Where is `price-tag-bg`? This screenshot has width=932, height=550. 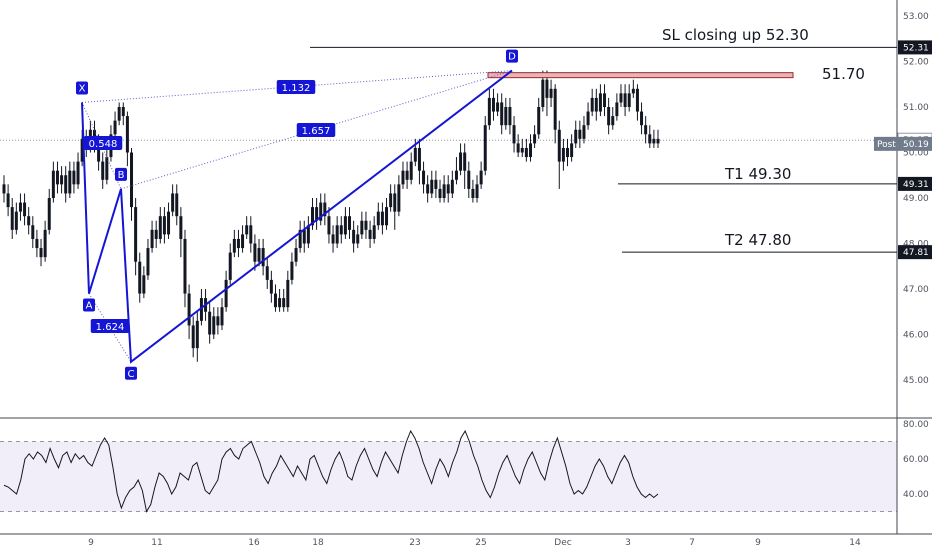
price-tag-bg is located at coordinates (915, 47).